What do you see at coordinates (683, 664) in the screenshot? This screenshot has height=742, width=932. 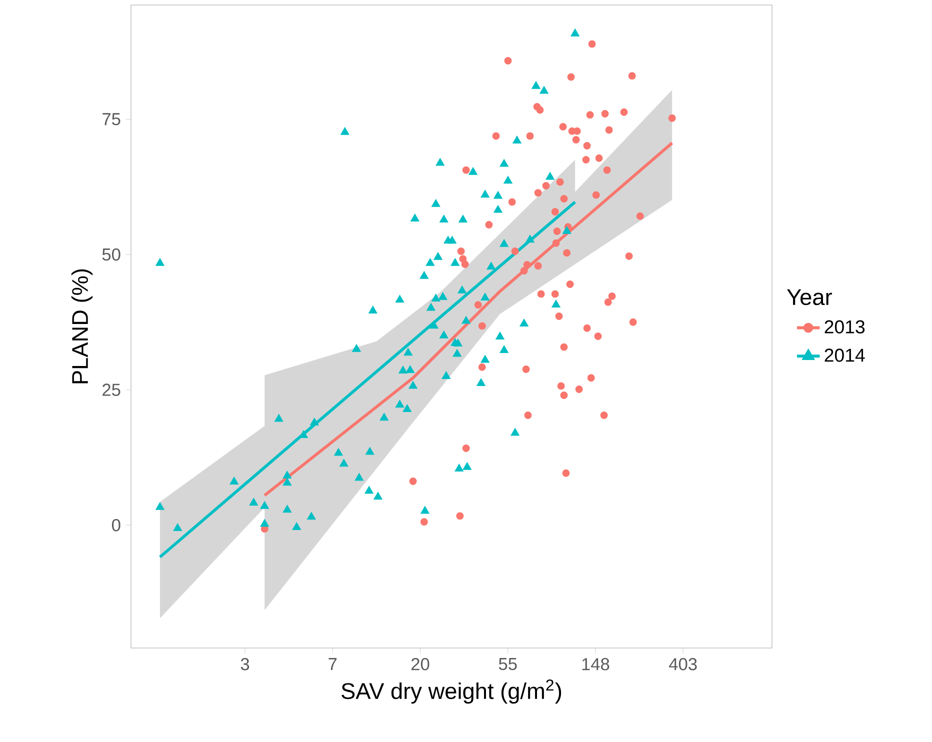 I see `x-tick-label: 403` at bounding box center [683, 664].